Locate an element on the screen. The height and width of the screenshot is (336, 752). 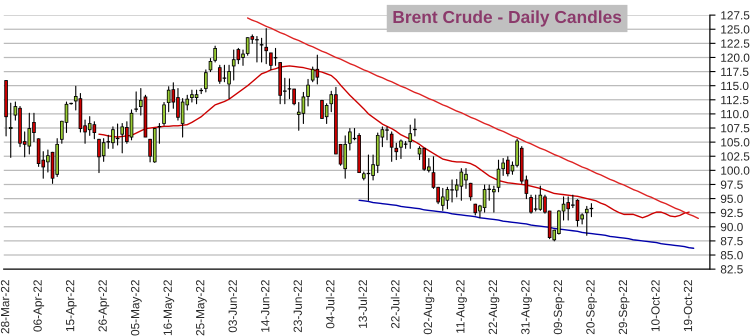
line-series is located at coordinates (526, 224).